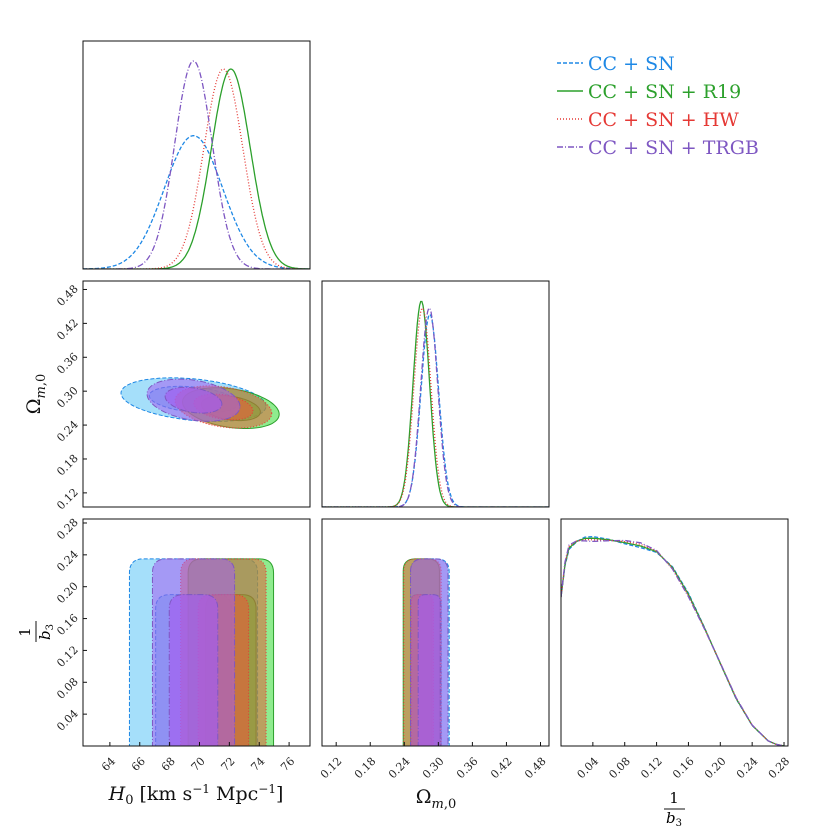 The image size is (830, 830). I want to click on om-marginal-panel, so click(435, 403).